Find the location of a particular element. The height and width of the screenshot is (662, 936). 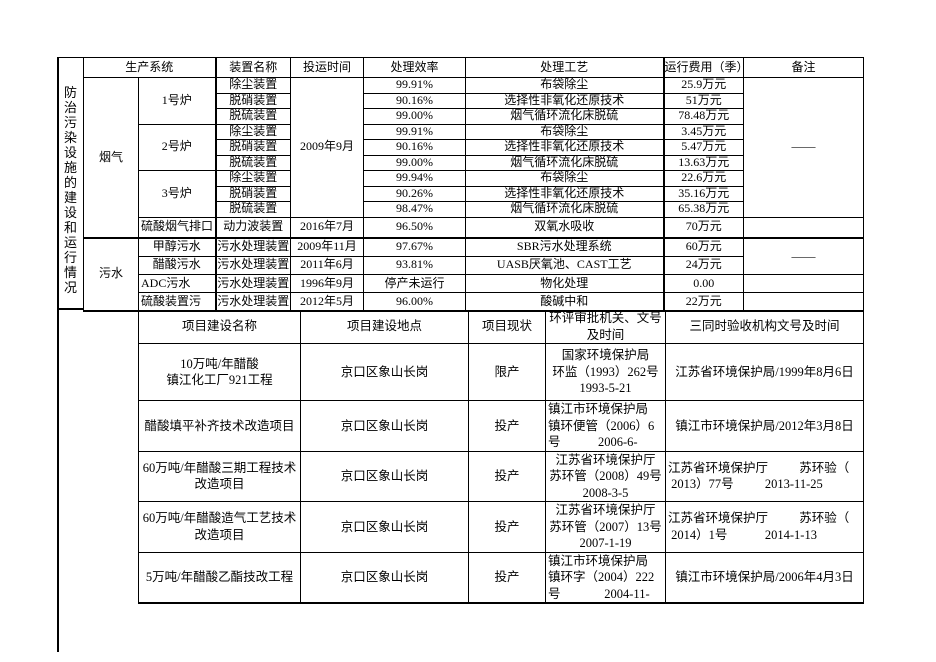

label-char: 情 is located at coordinates (70, 272).